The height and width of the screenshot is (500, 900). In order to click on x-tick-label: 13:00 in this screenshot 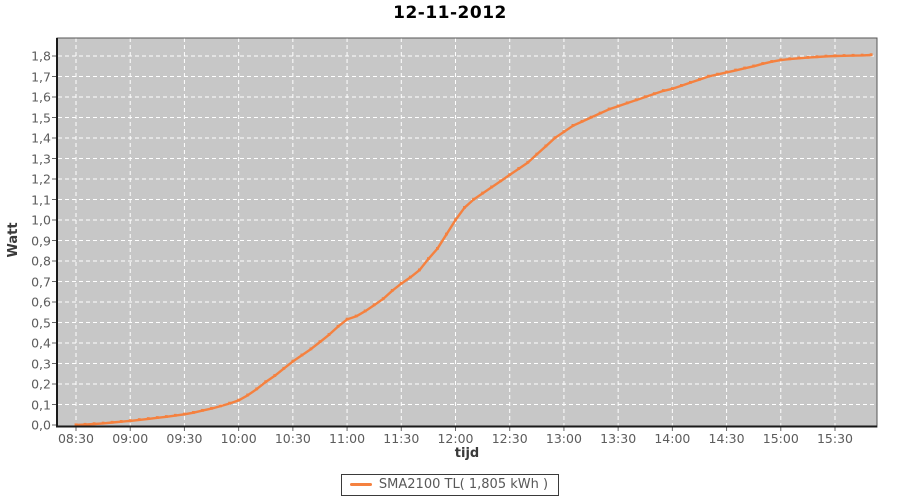, I will do `click(563, 438)`.